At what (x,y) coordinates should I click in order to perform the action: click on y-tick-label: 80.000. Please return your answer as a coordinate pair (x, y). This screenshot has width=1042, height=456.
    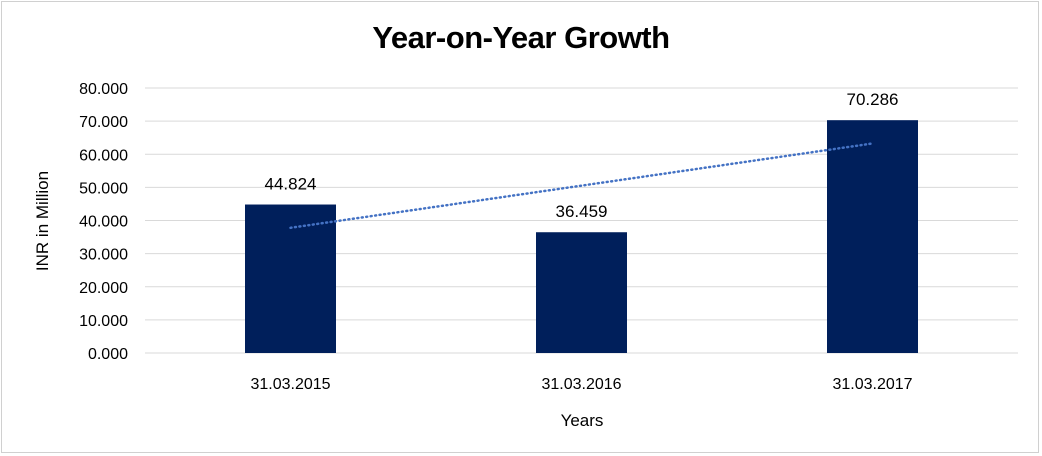
    Looking at the image, I should click on (103, 89).